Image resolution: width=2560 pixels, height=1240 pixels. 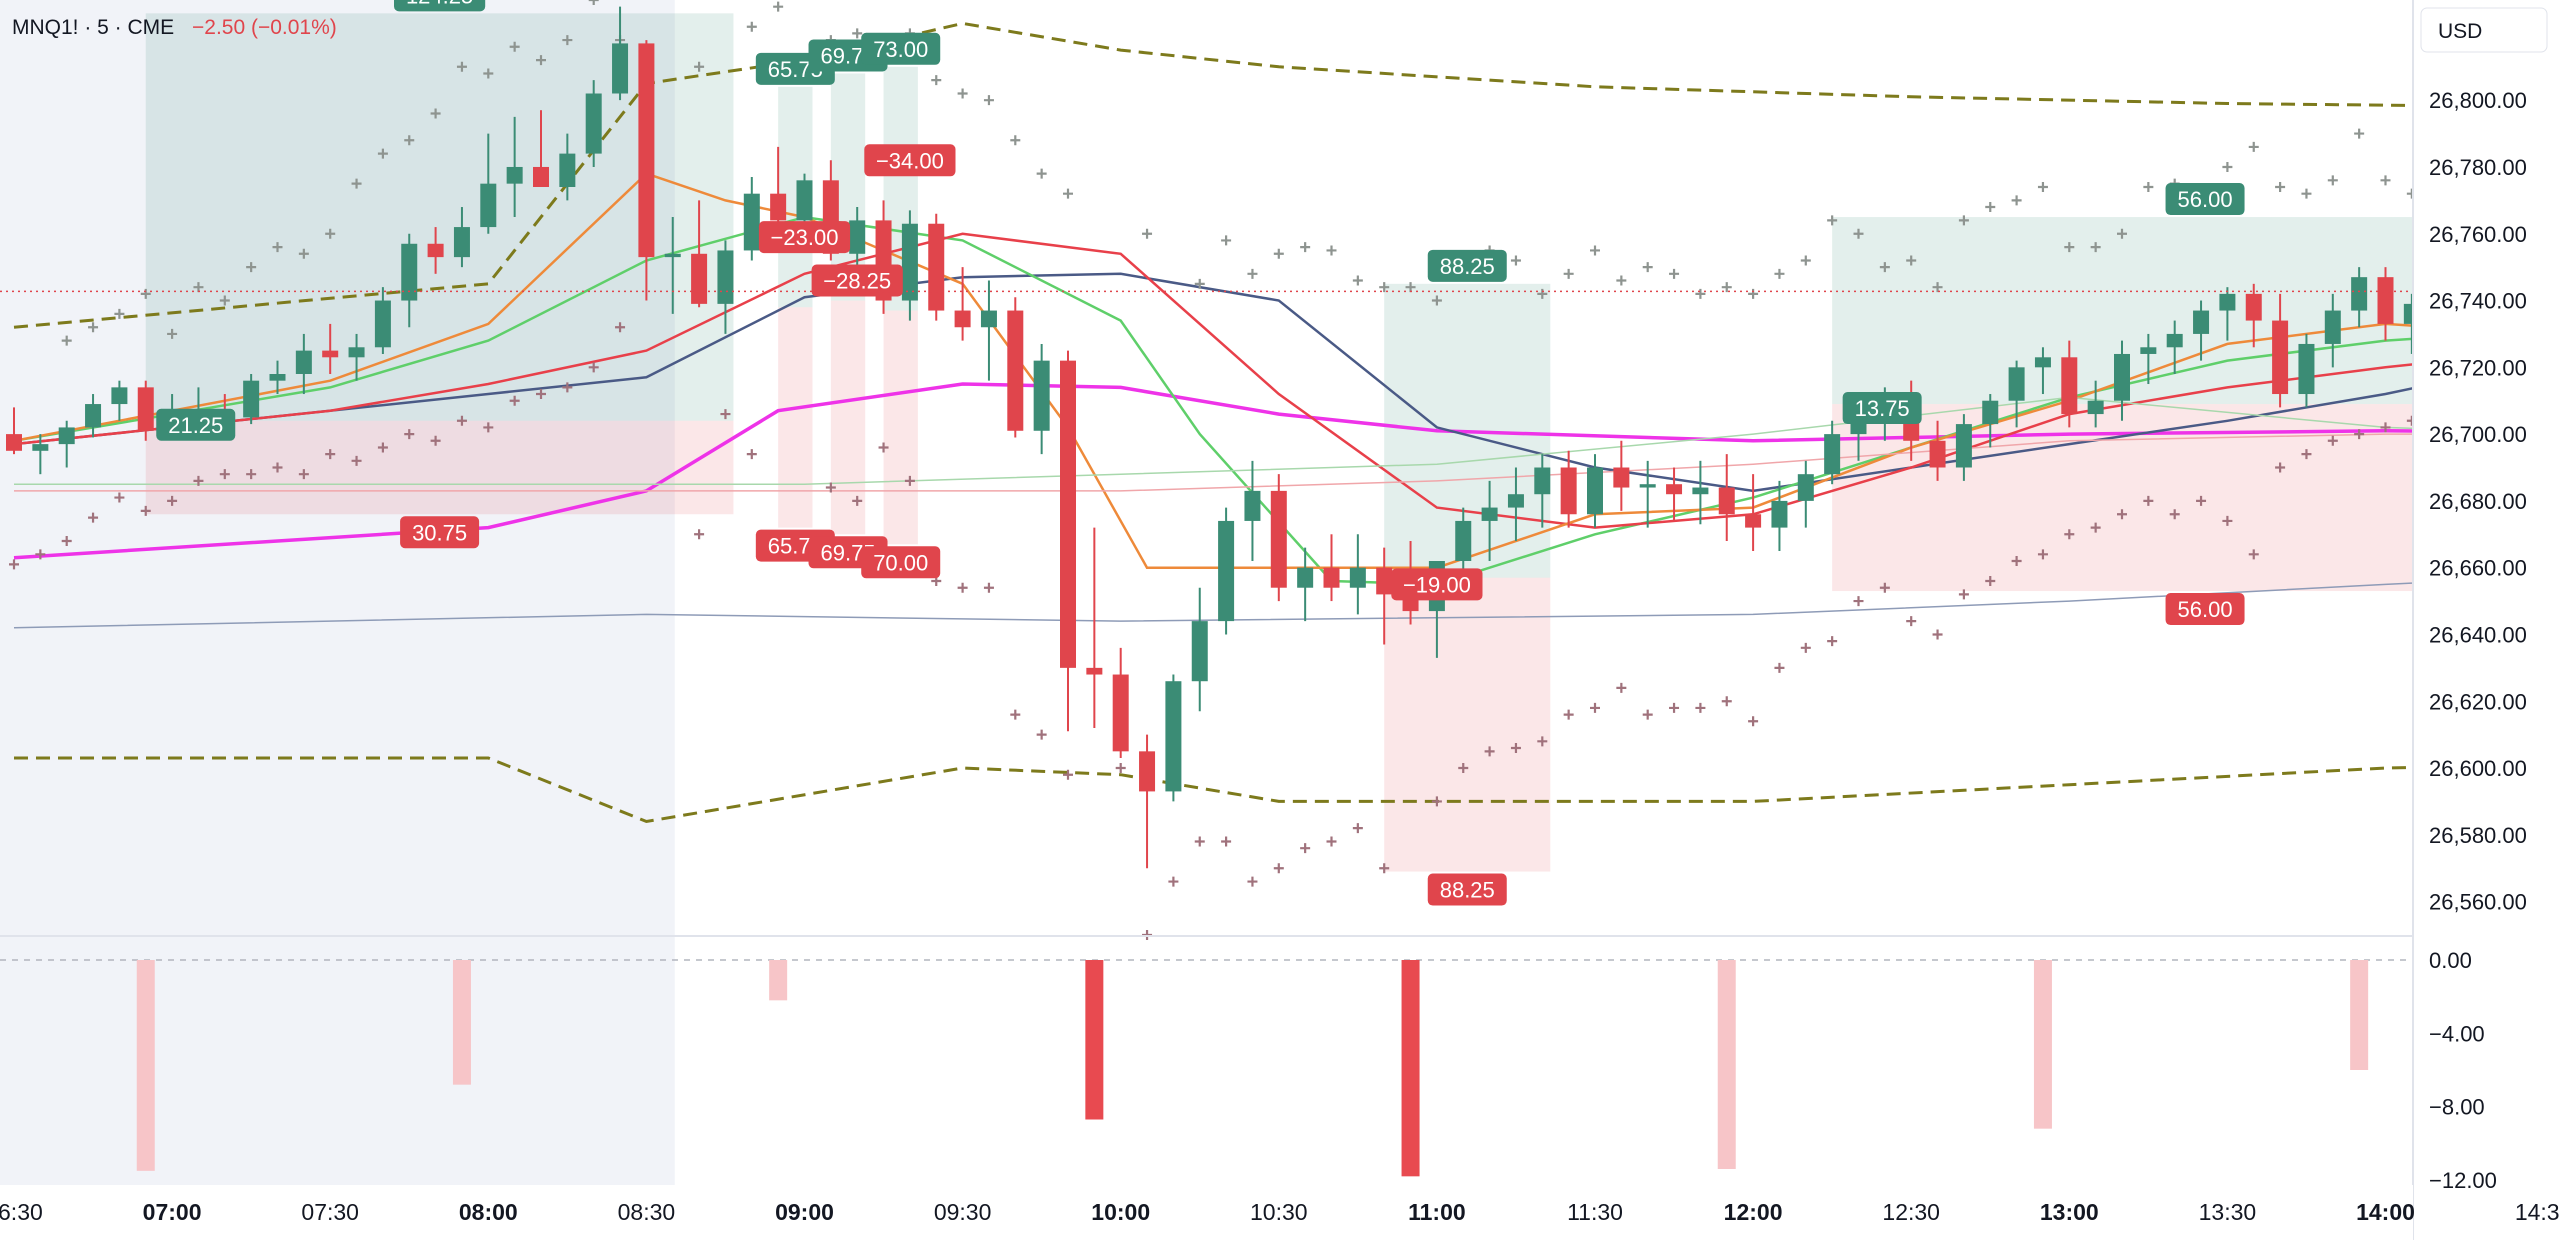 What do you see at coordinates (1882, 408) in the screenshot?
I see `tag-text: 13.75` at bounding box center [1882, 408].